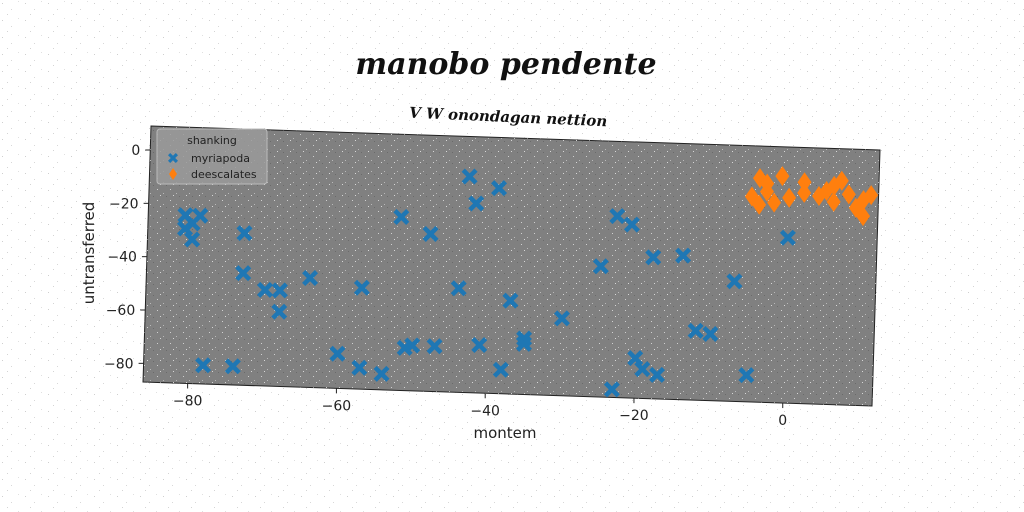 This screenshot has height=512, width=1024. What do you see at coordinates (212, 140) in the screenshot?
I see `legend-title: shanking` at bounding box center [212, 140].